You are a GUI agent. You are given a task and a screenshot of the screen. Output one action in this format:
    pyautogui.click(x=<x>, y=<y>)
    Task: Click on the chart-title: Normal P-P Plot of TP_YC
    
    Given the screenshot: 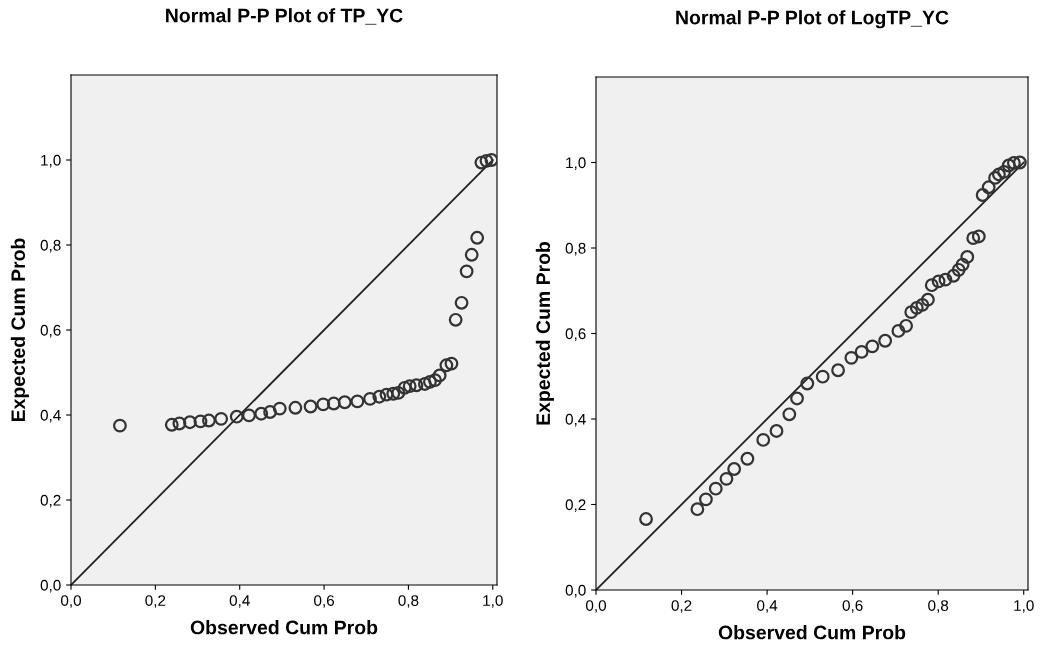 What is the action you would take?
    pyautogui.click(x=284, y=16)
    